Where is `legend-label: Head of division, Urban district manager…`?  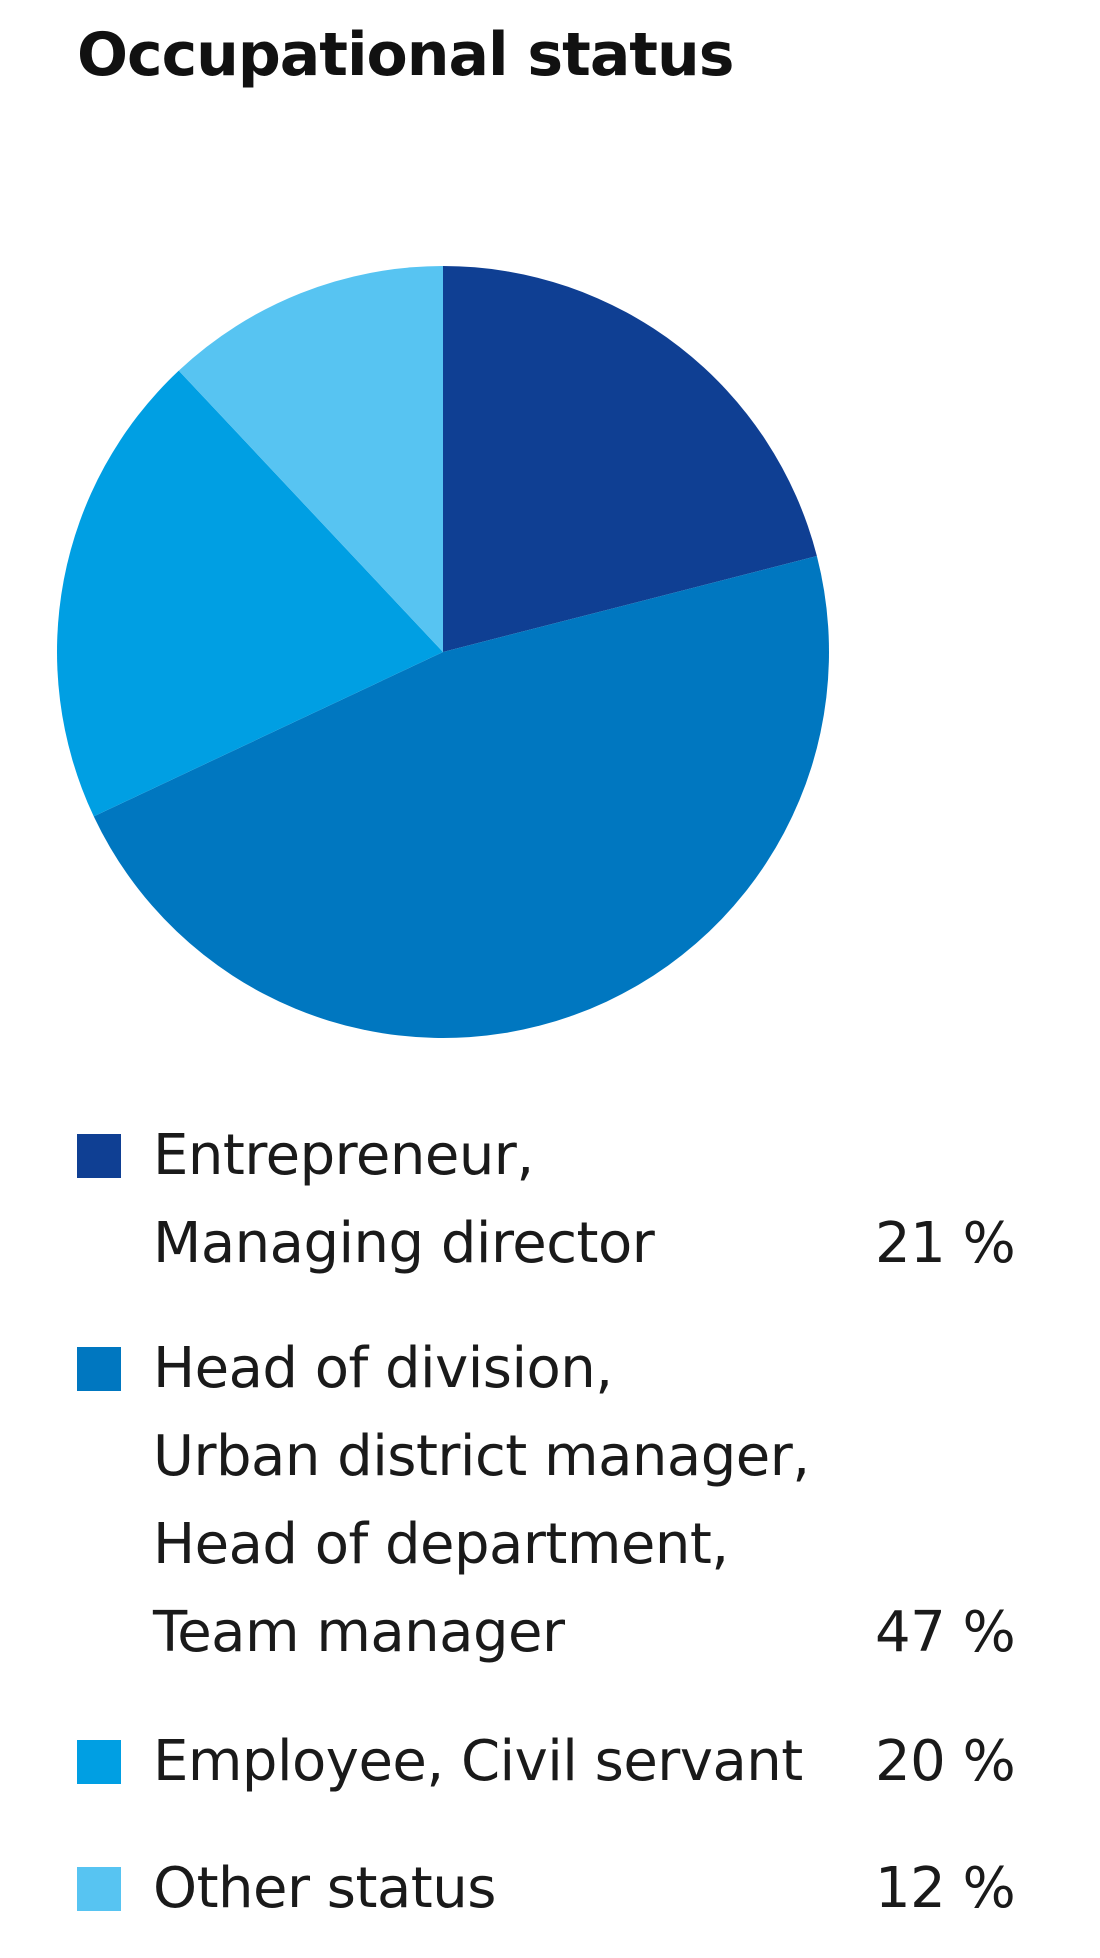
legend-label: Head of division, Urban district manager… is located at coordinates (481, 1501).